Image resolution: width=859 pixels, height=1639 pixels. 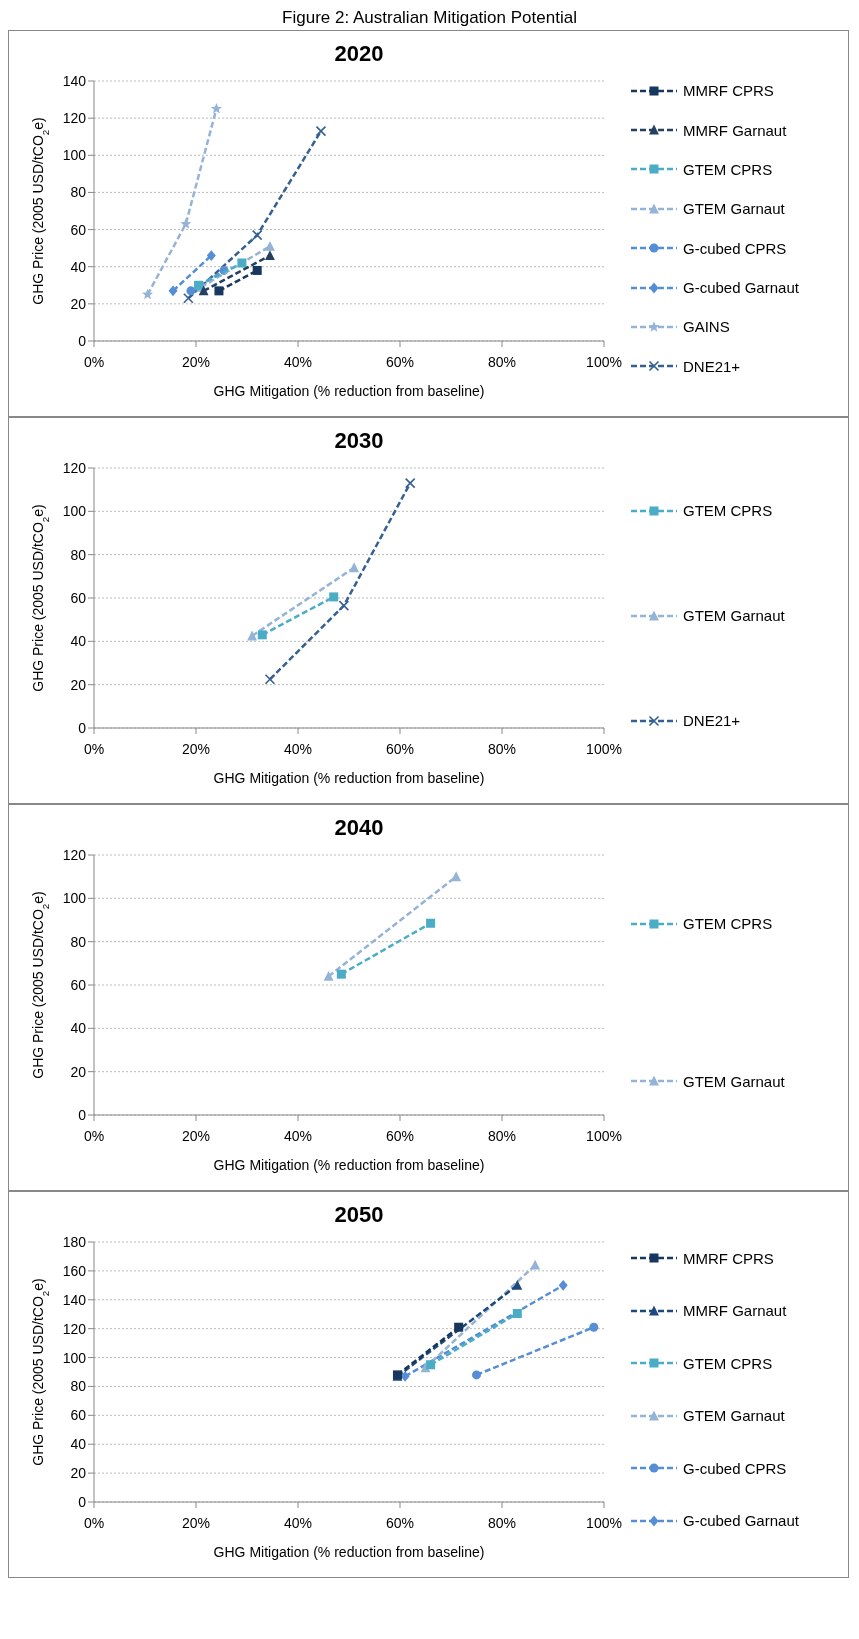 I want to click on caption: Figure 2: Australian Mitigation Potential, so click(x=429, y=18).